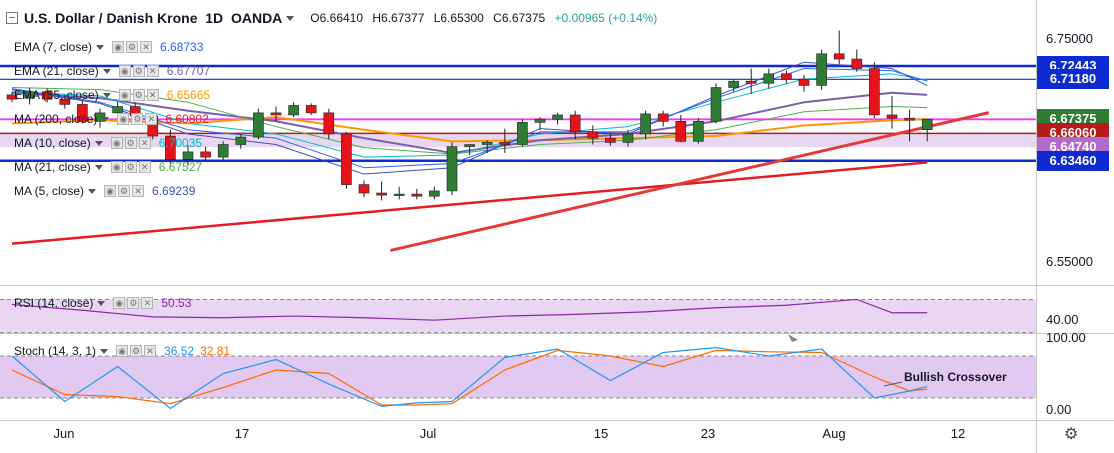 The width and height of the screenshot is (1114, 453). I want to click on stoch-d-value: 32.81, so click(215, 351).